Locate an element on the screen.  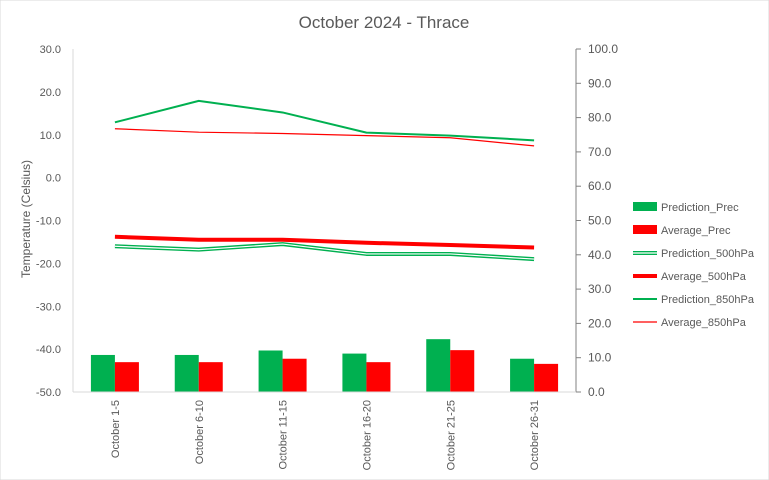
bars-layer is located at coordinates (324, 365).